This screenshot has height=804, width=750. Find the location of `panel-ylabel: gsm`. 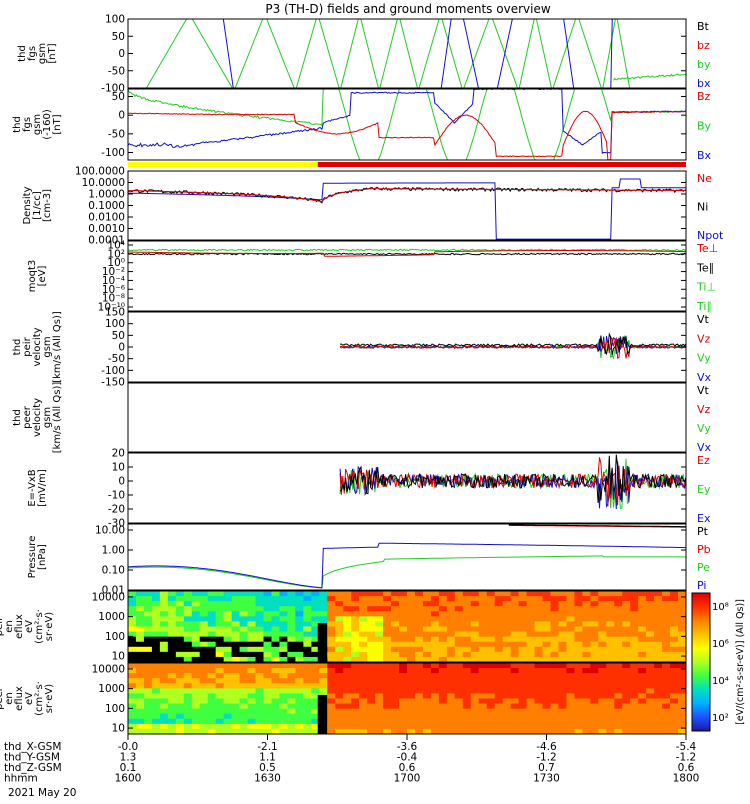

panel-ylabel: gsm is located at coordinates (42, 53).